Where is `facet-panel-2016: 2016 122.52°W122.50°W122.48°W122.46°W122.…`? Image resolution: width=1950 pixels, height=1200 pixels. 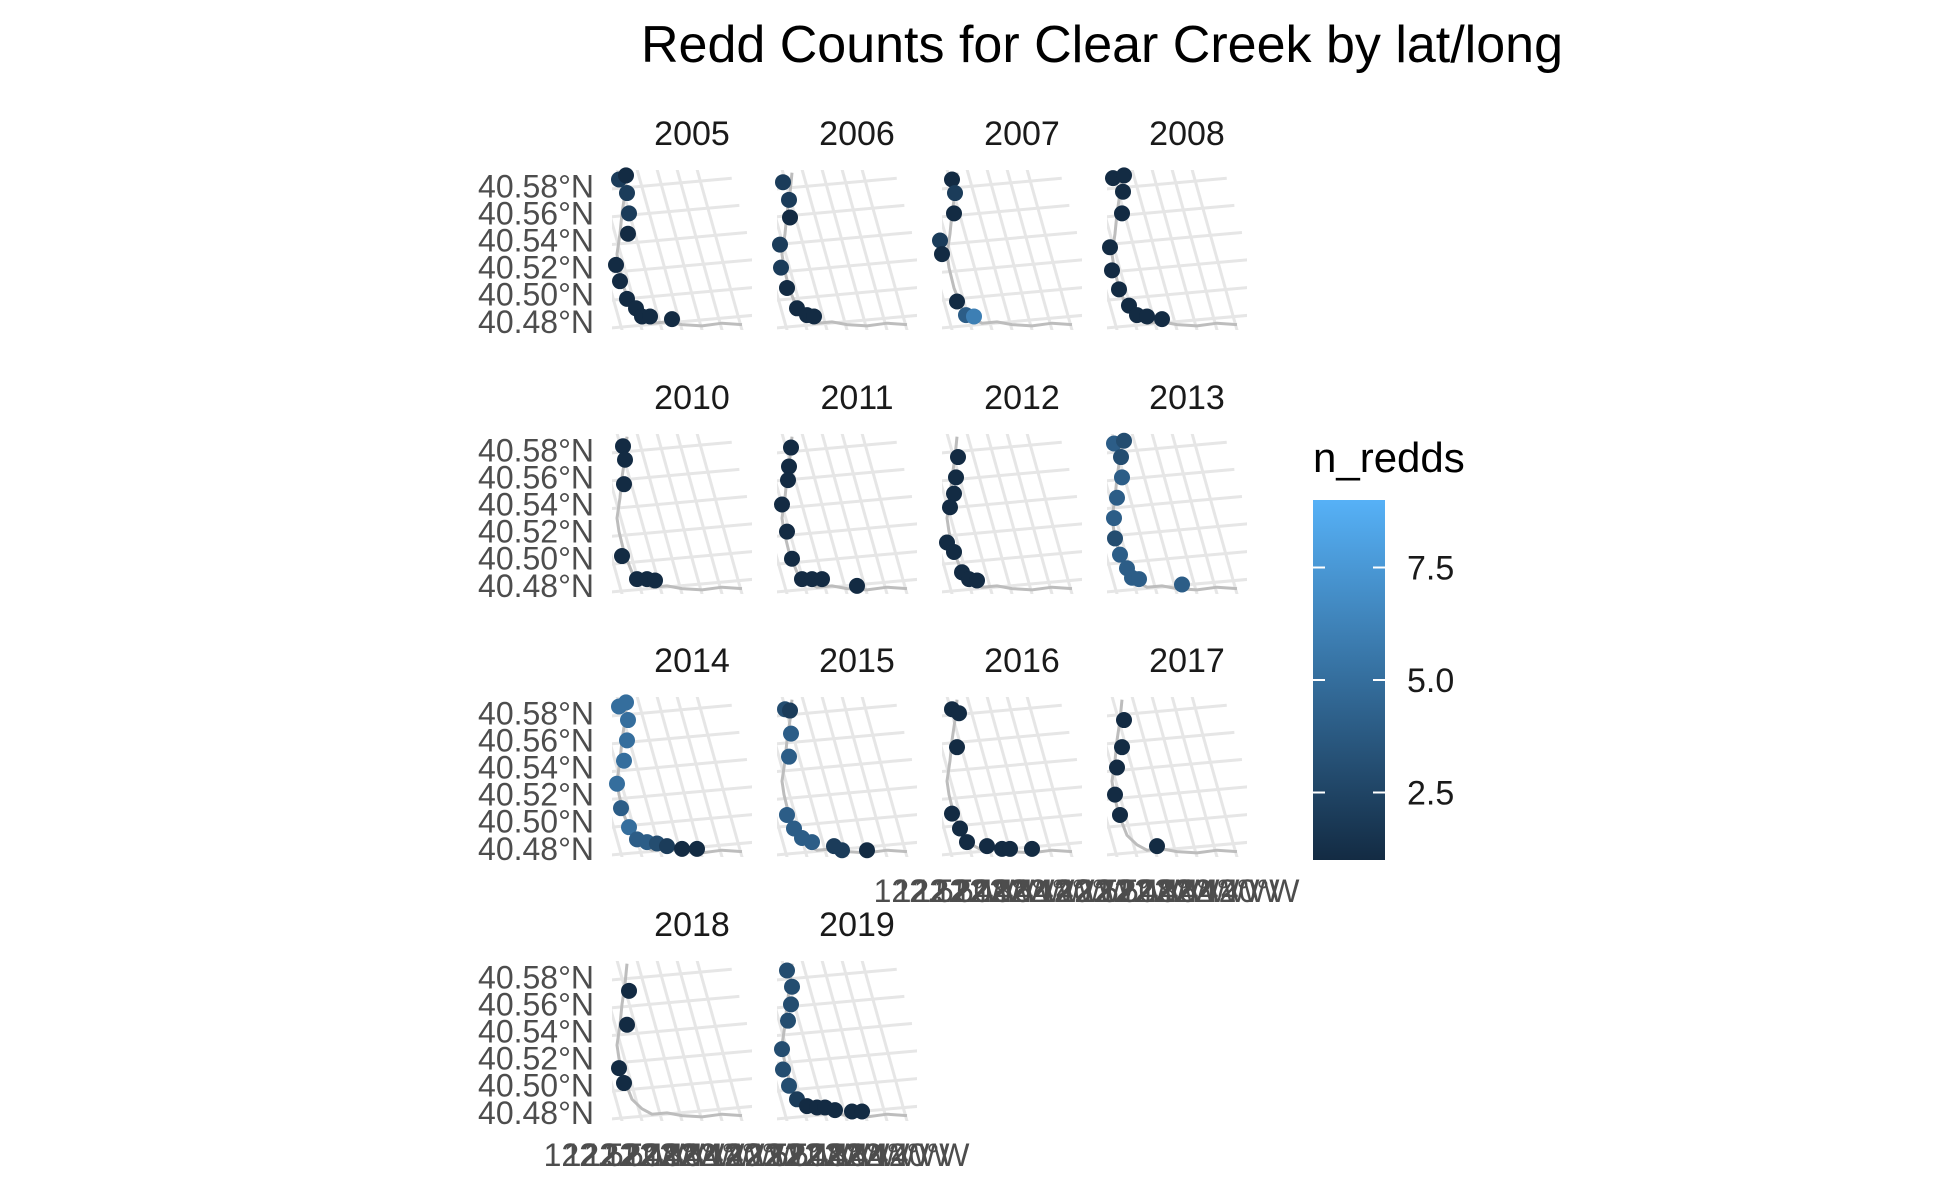 facet-panel-2016: 2016 122.52°W122.50°W122.48°W122.46°W122.… is located at coordinates (1005, 775).